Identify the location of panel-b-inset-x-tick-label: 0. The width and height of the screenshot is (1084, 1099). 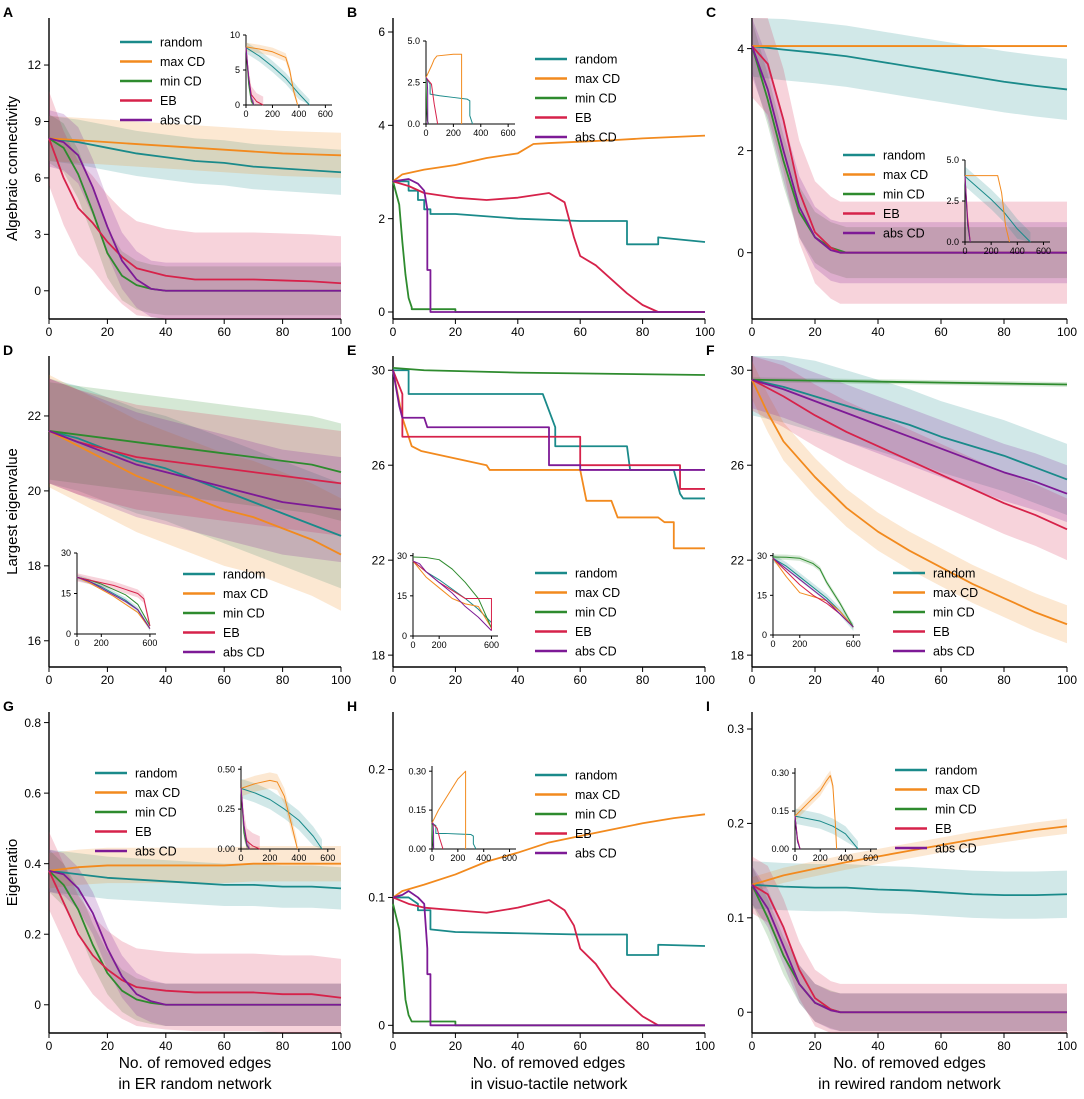
(425, 133).